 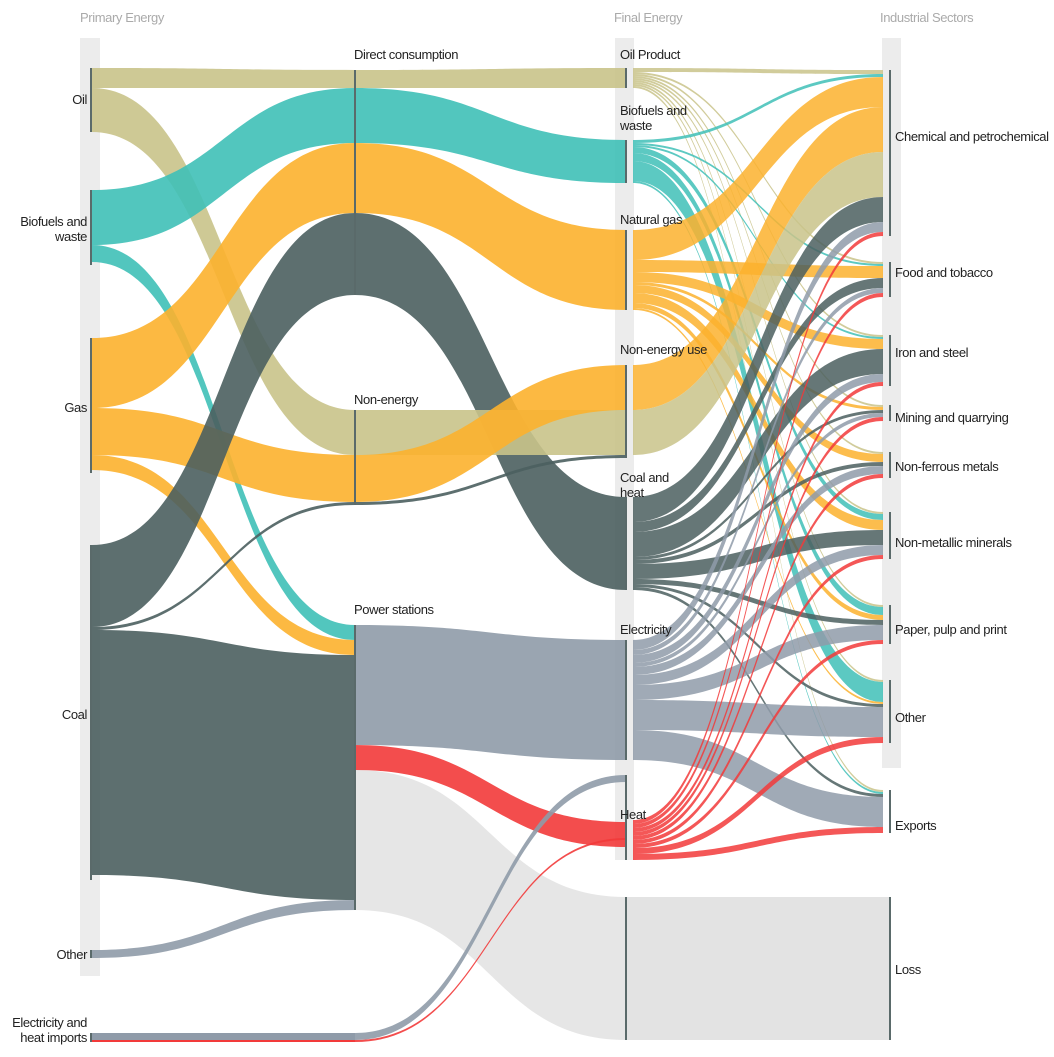 What do you see at coordinates (947, 466) in the screenshot?
I see `node-label: Non-ferrous metals` at bounding box center [947, 466].